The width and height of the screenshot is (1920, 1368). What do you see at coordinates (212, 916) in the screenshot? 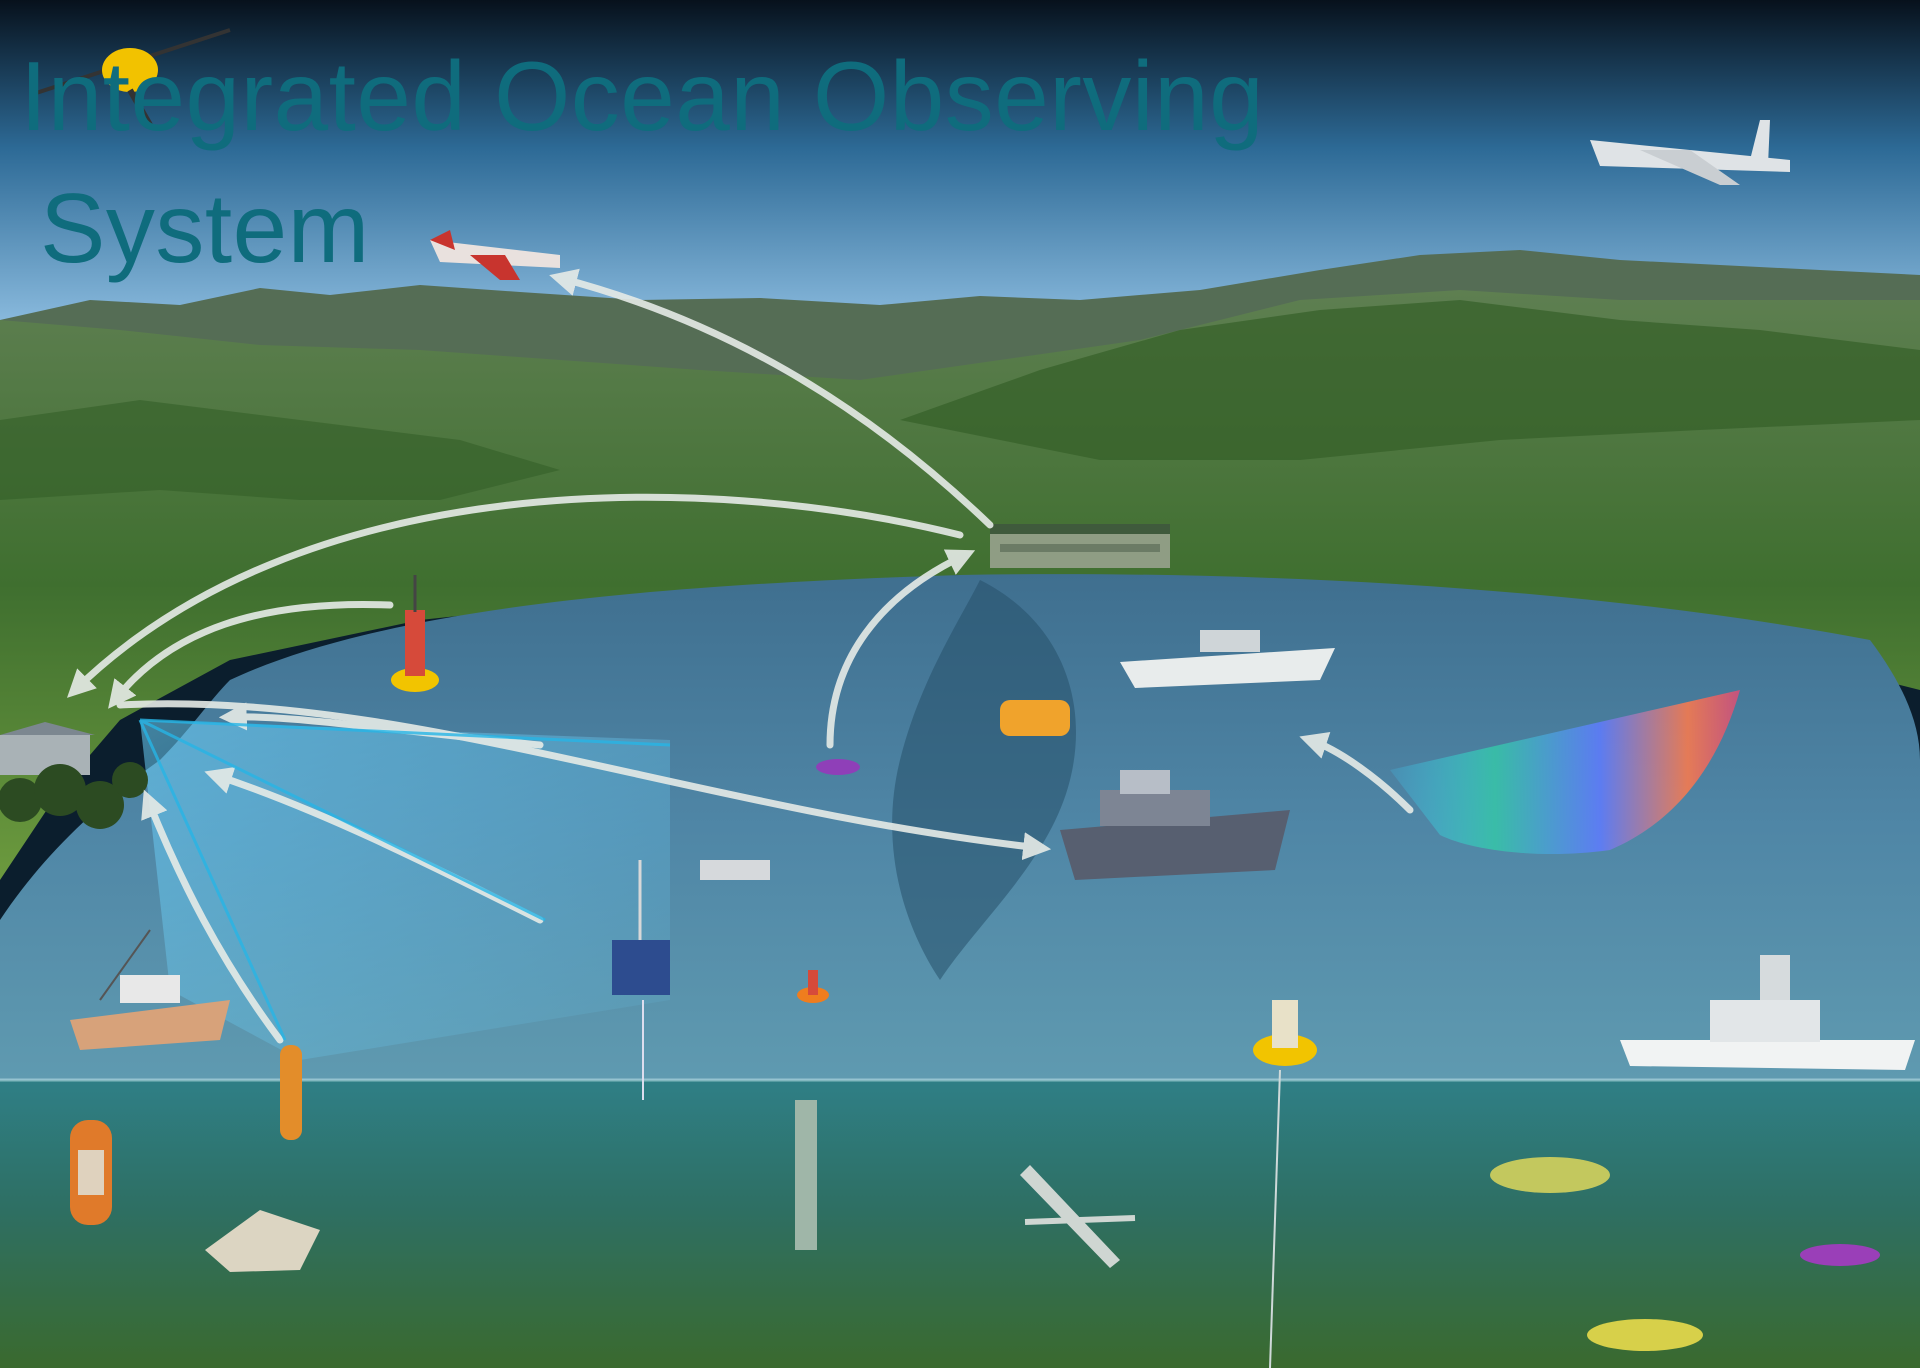
I see `arrow-mooring-to-shore` at bounding box center [212, 916].